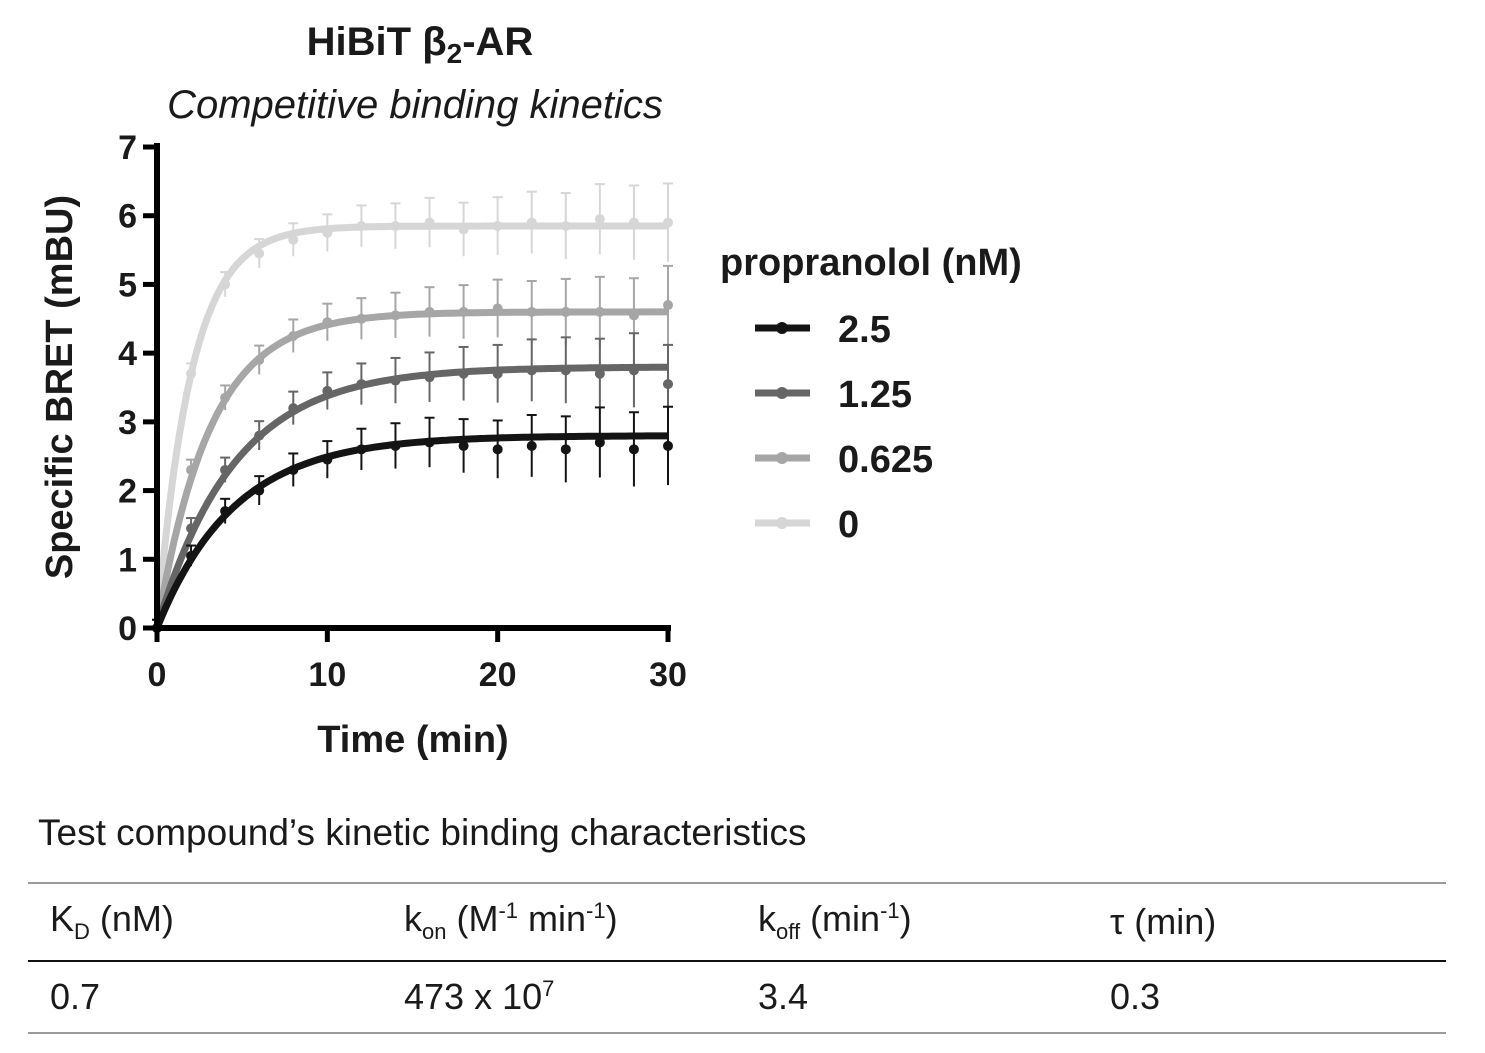  I want to click on chart-subtitle: Competitive binding kinetics, so click(415, 105).